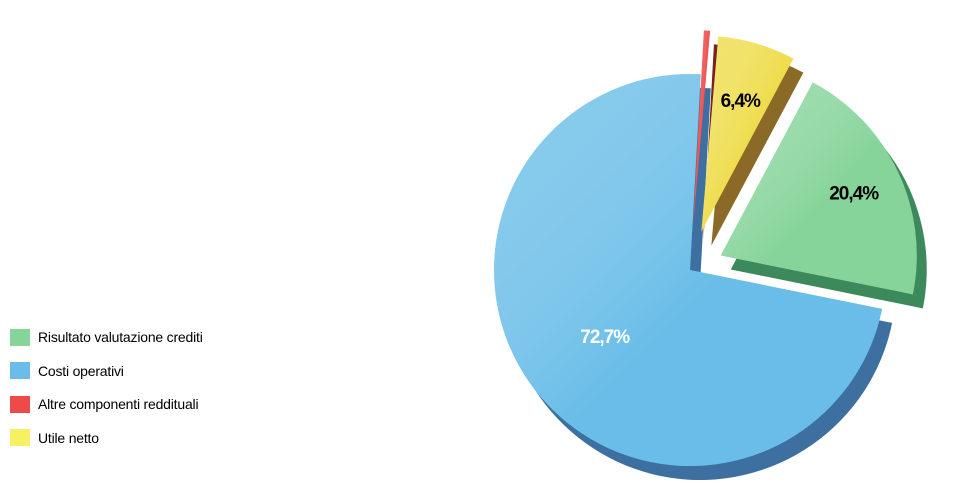  I want to click on legend-item-altre-componenti-reddituali: Altre componenti reddituali, so click(106, 404).